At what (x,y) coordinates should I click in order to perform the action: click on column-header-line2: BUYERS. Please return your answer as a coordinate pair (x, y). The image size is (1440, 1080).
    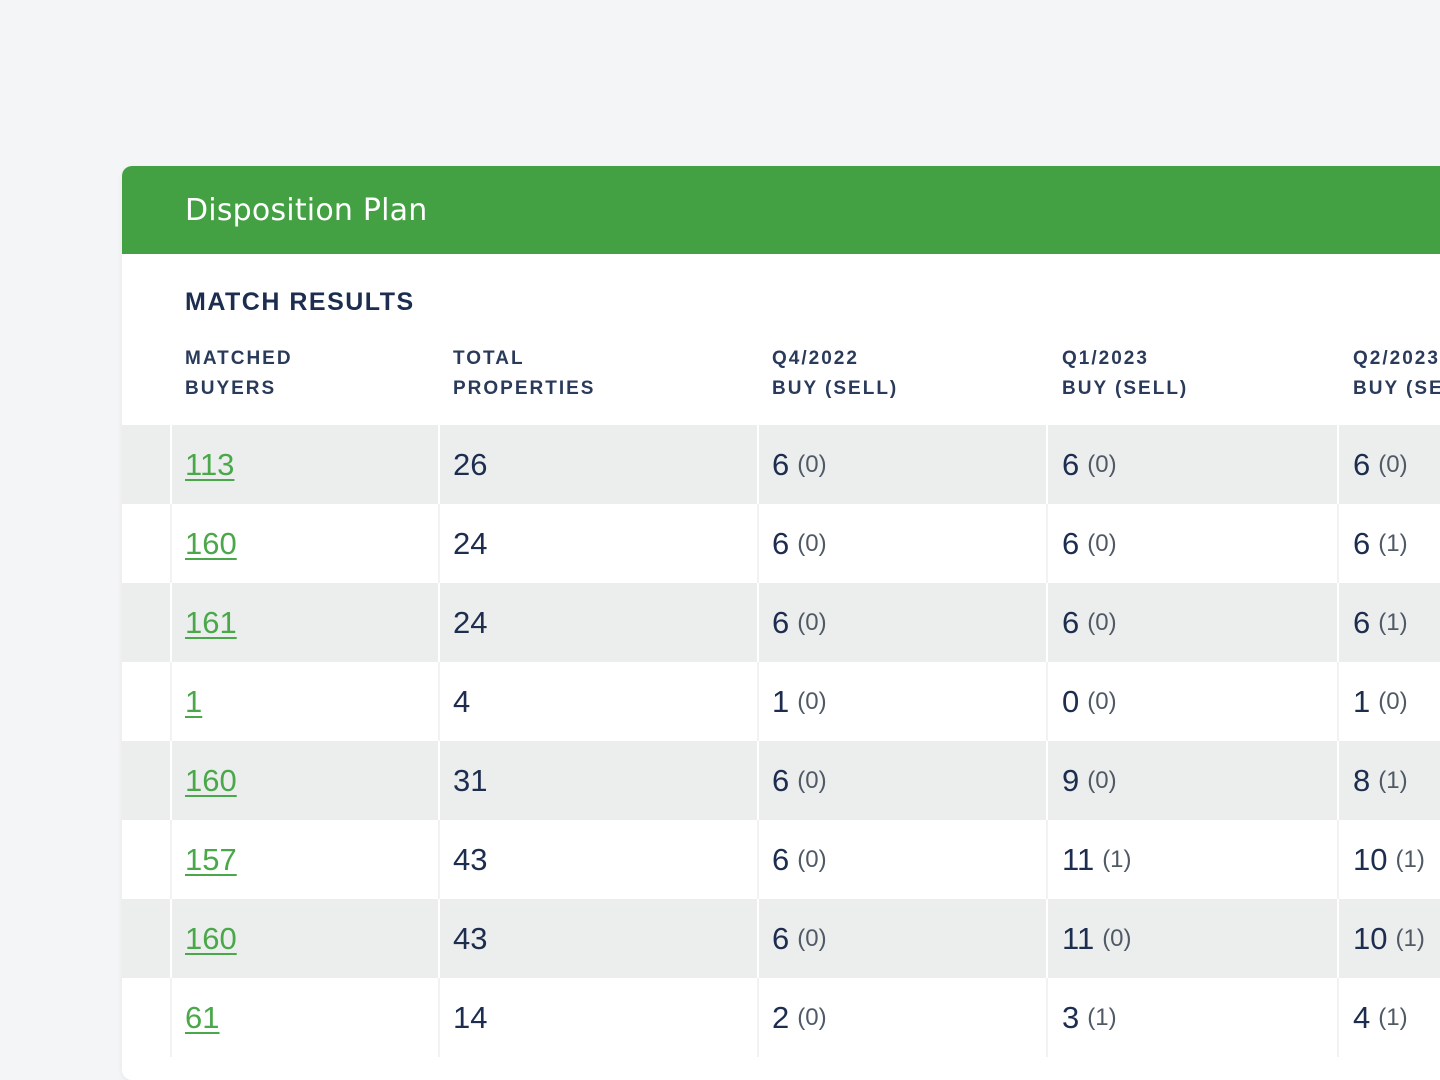
    Looking at the image, I should click on (231, 388).